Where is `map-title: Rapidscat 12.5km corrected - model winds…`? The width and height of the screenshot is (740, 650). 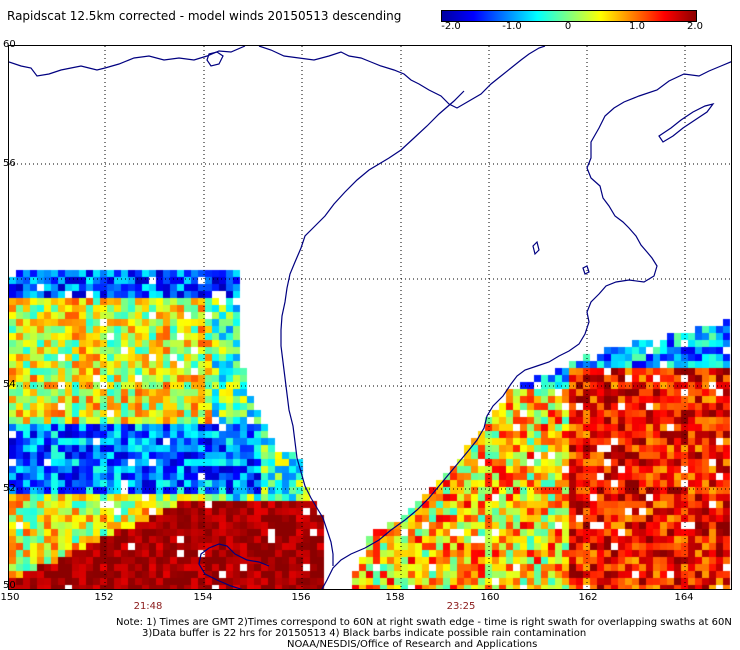
map-title: Rapidscat 12.5km corrected - model winds… is located at coordinates (204, 16).